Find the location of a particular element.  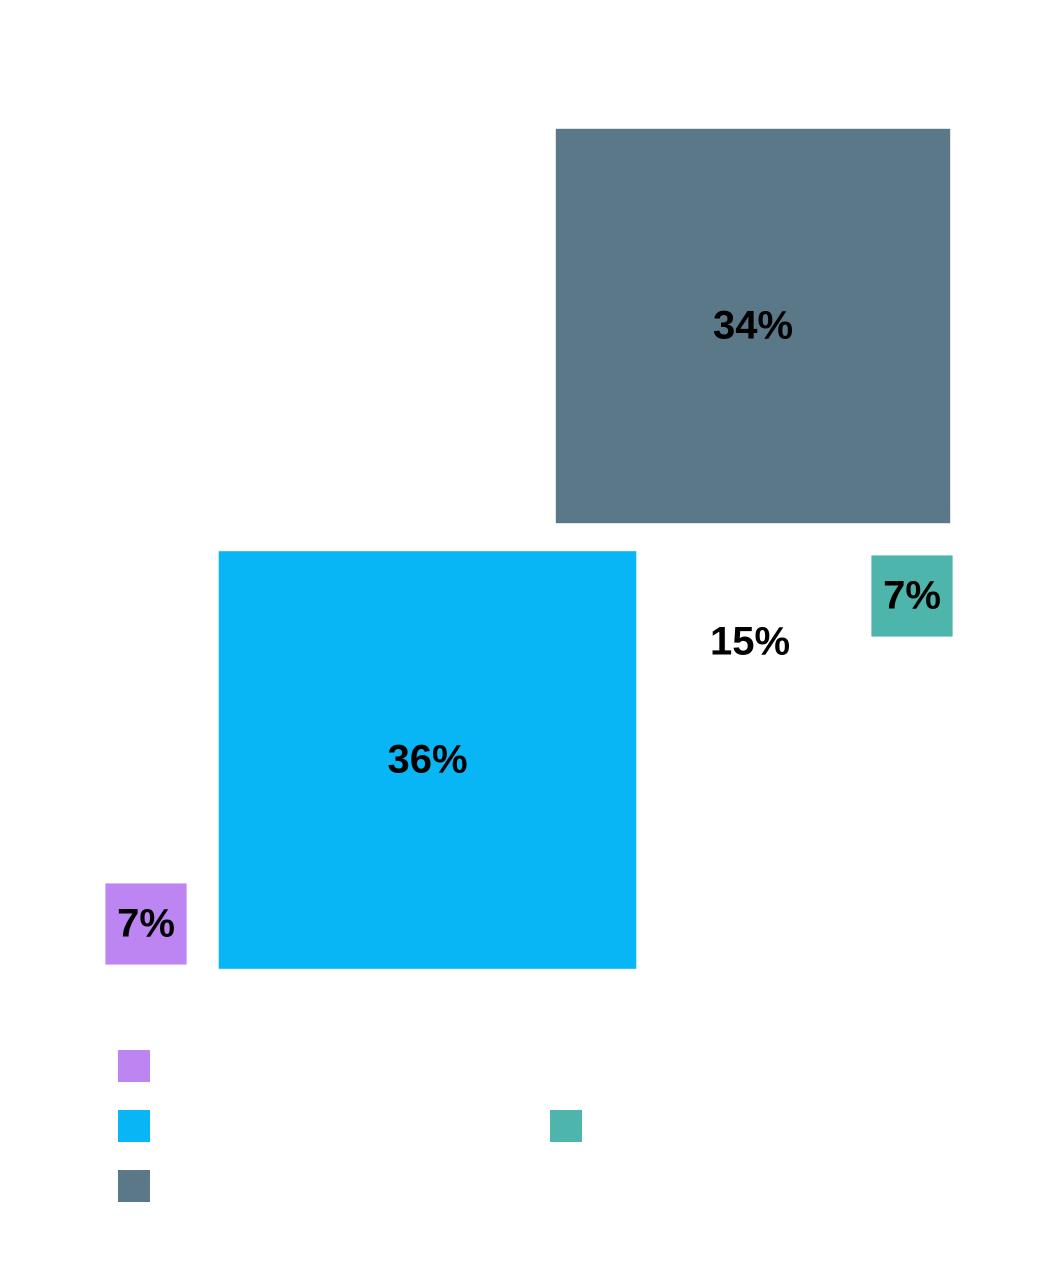

value-label: 34% is located at coordinates (753, 326).